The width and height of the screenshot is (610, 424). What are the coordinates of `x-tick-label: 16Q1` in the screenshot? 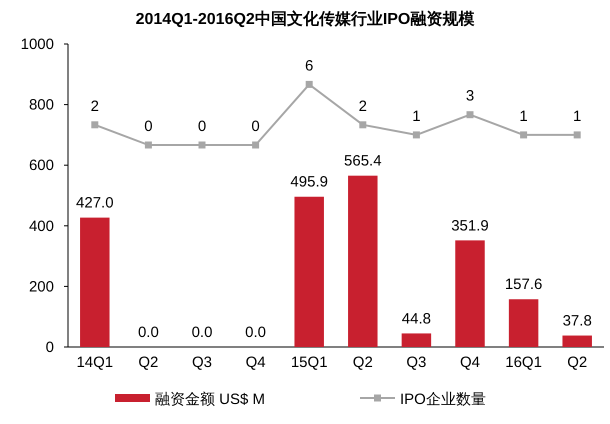 It's located at (523, 362).